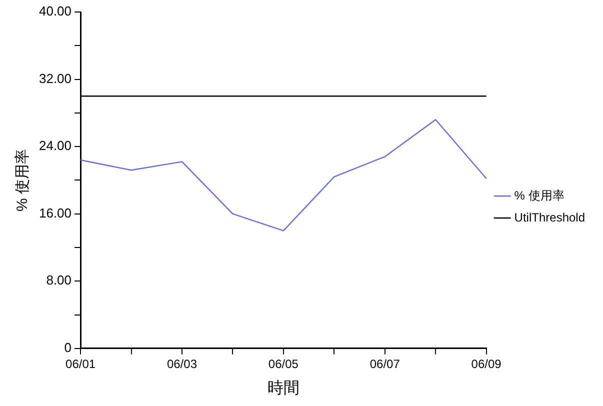  I want to click on x-tick-label: 06/07, so click(385, 363).